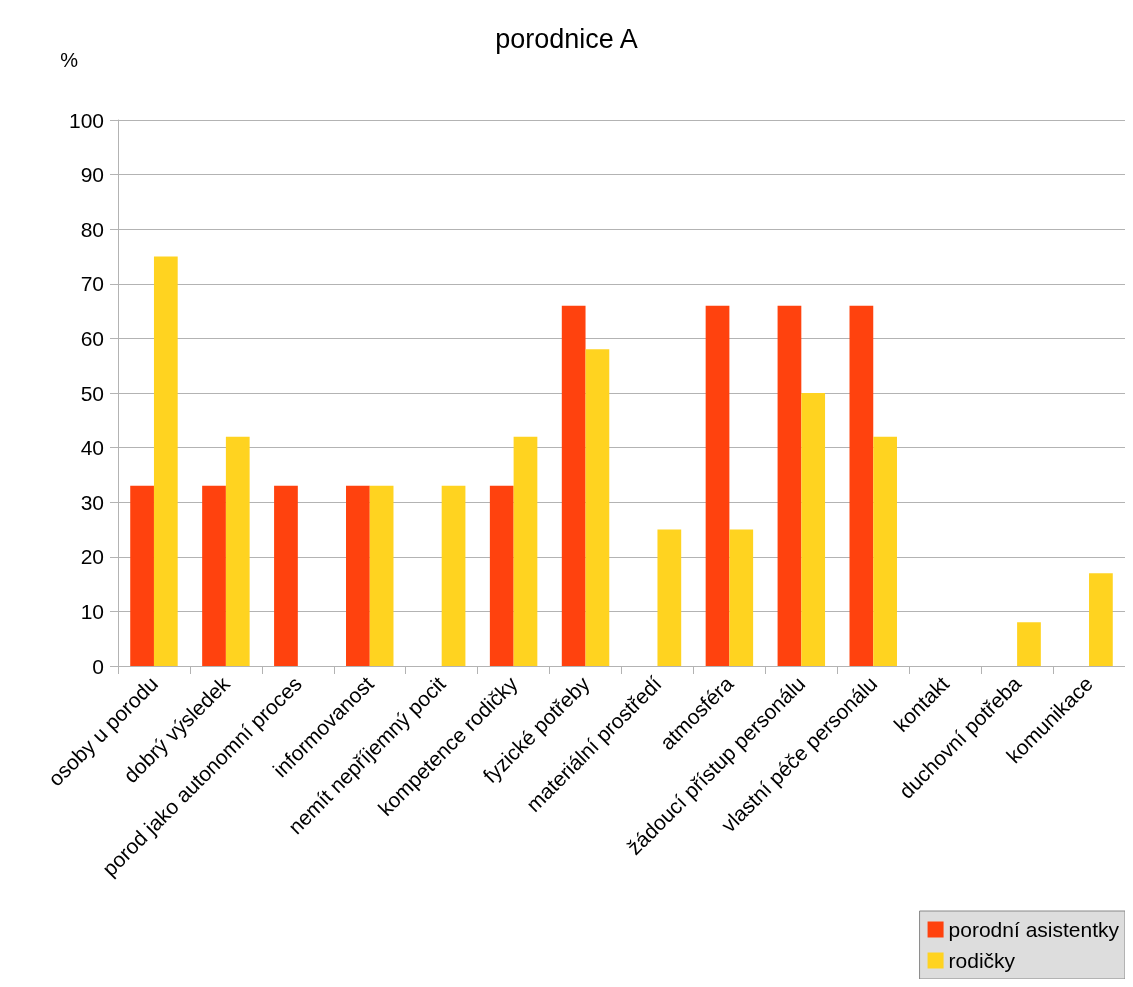 The image size is (1133, 987). Describe the element at coordinates (1034, 929) in the screenshot. I see `legend-label: porodní asistentky` at that location.